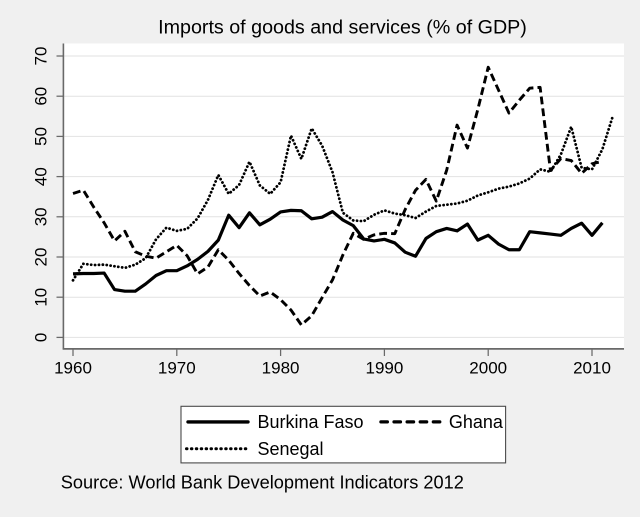 The image size is (640, 517). Describe the element at coordinates (281, 368) in the screenshot. I see `svg-text: 1980` at that location.